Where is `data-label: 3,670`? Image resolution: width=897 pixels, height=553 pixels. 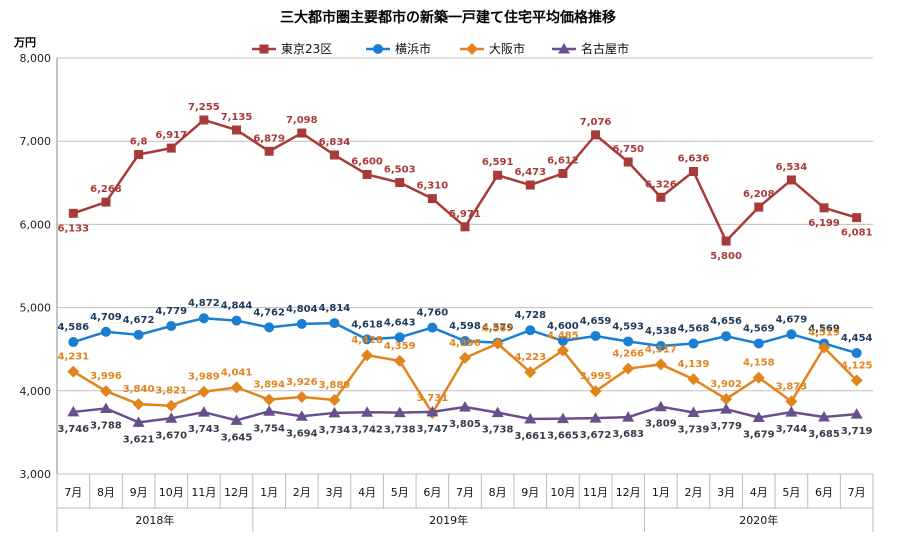 data-label: 3,670 is located at coordinates (171, 435).